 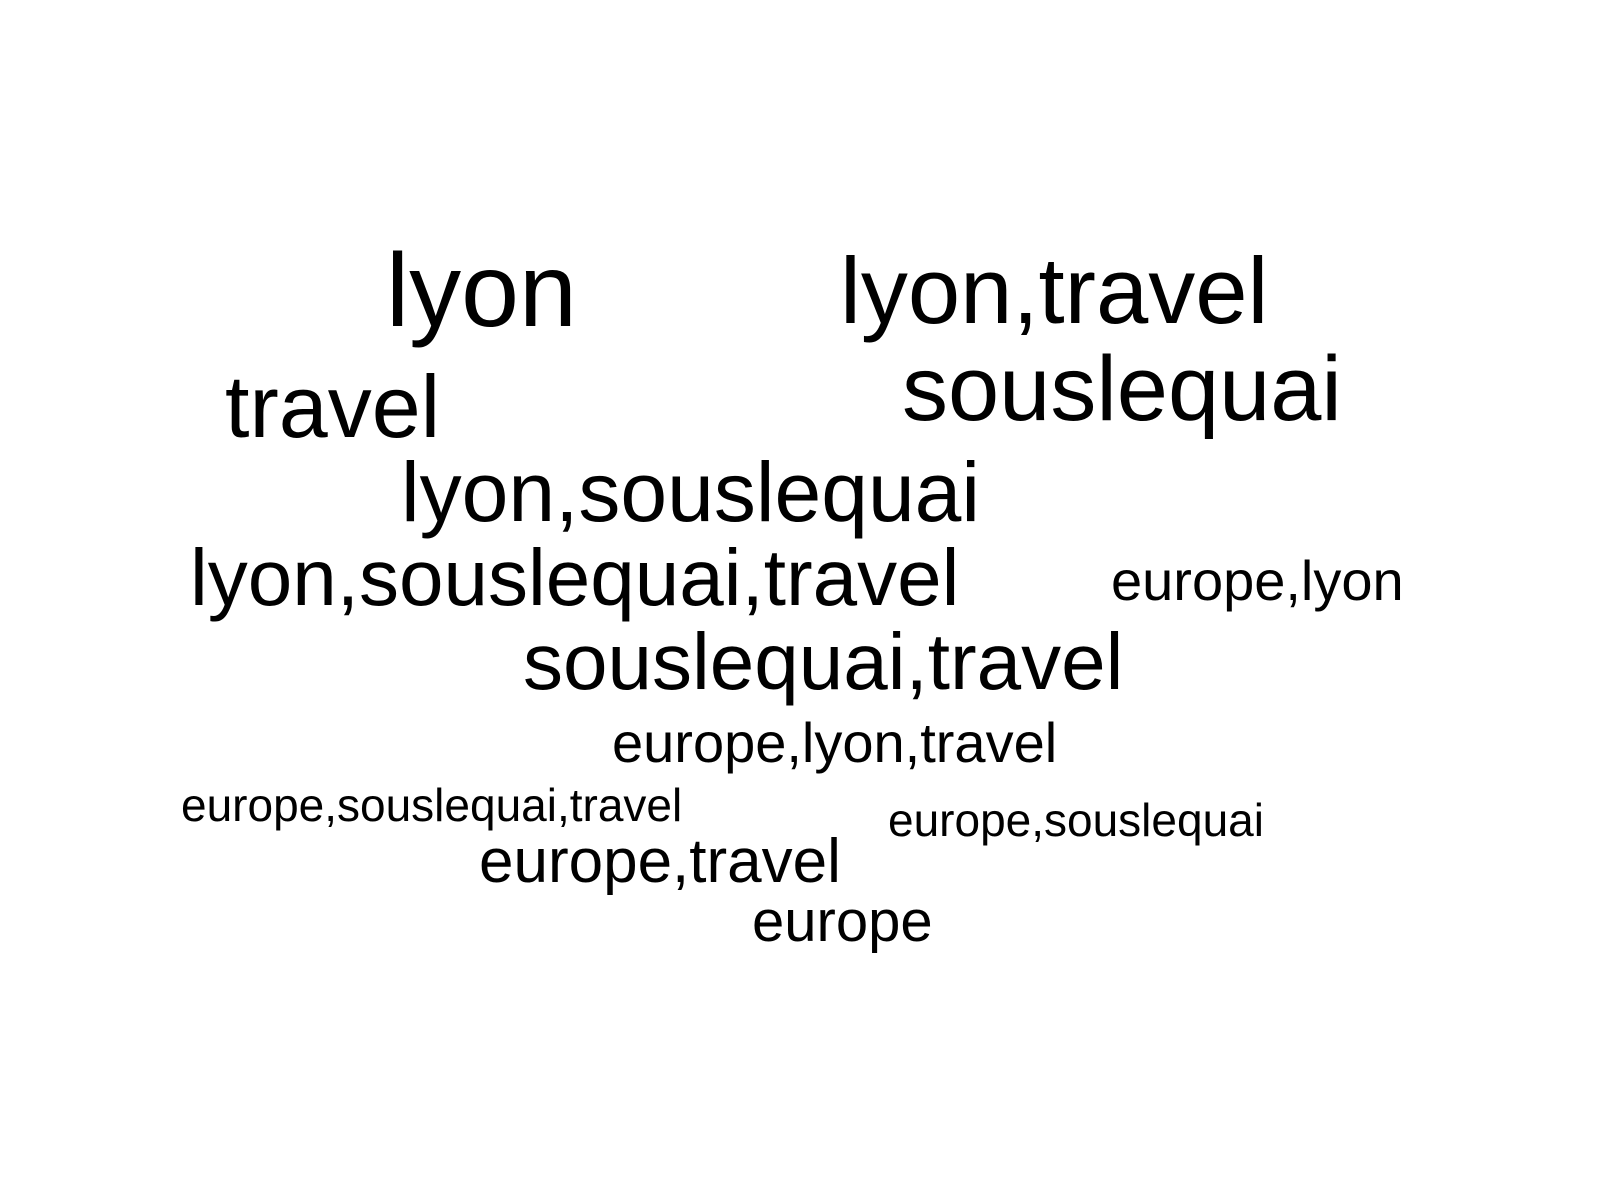 What do you see at coordinates (432, 805) in the screenshot?
I see `word-europe-souslequai-travel: europe,souslequai,travel` at bounding box center [432, 805].